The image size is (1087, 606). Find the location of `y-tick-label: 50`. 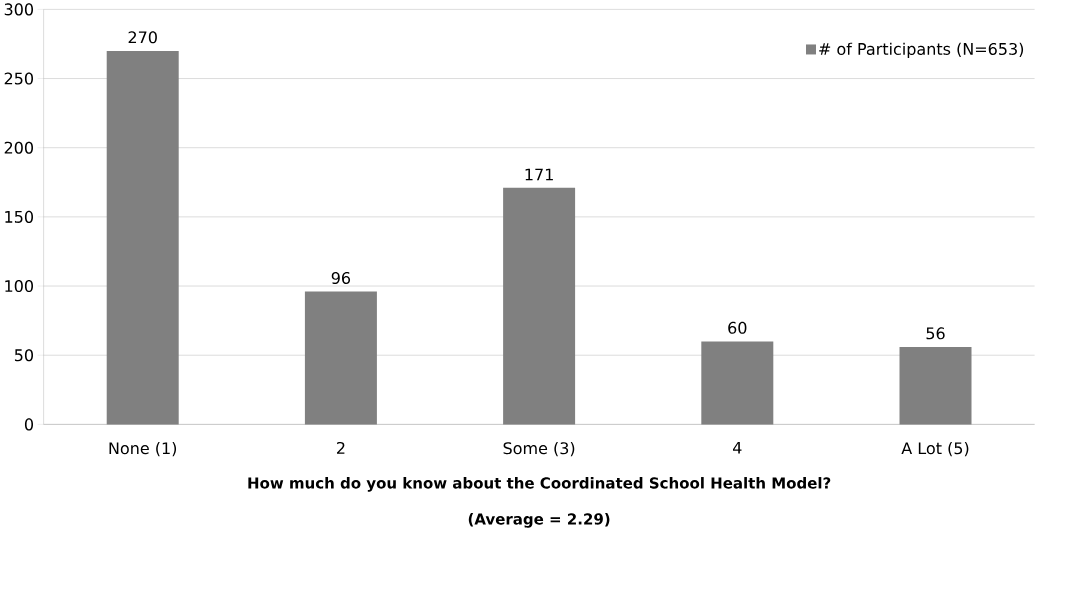

y-tick-label: 50 is located at coordinates (24, 355).